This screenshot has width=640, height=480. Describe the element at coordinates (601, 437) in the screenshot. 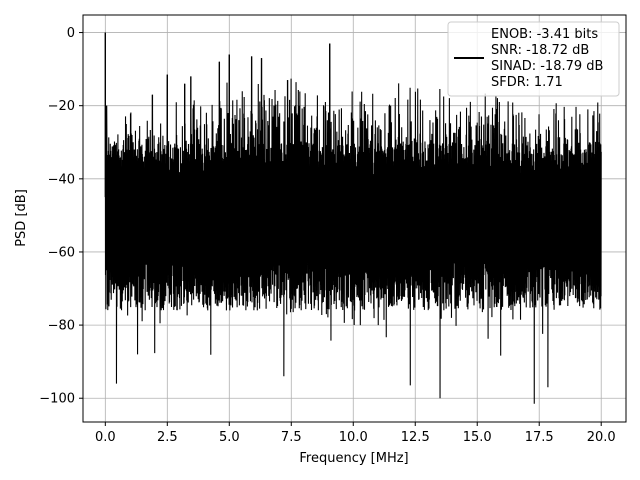

I see `x-tick-label: 20.0` at that location.